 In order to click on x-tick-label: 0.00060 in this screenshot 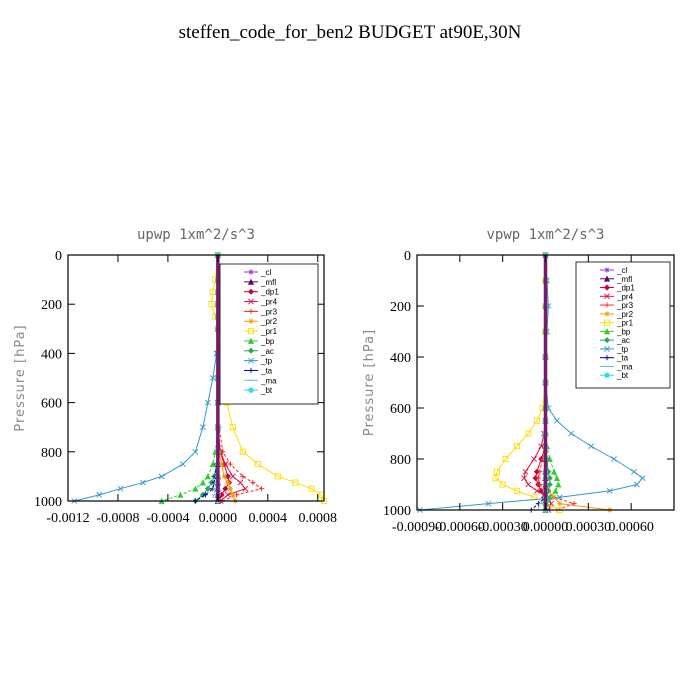, I will do `click(631, 527)`.